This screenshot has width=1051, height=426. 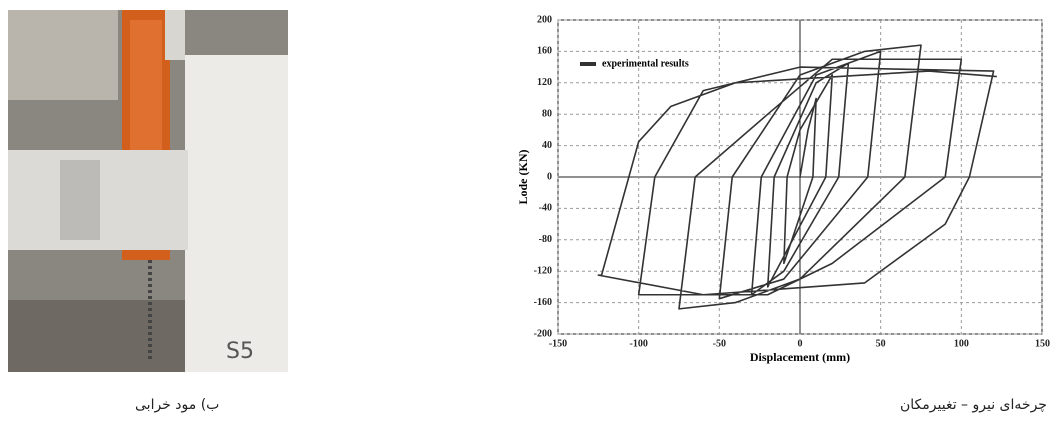 What do you see at coordinates (645, 63) in the screenshot?
I see `legend-label: experimental results` at bounding box center [645, 63].